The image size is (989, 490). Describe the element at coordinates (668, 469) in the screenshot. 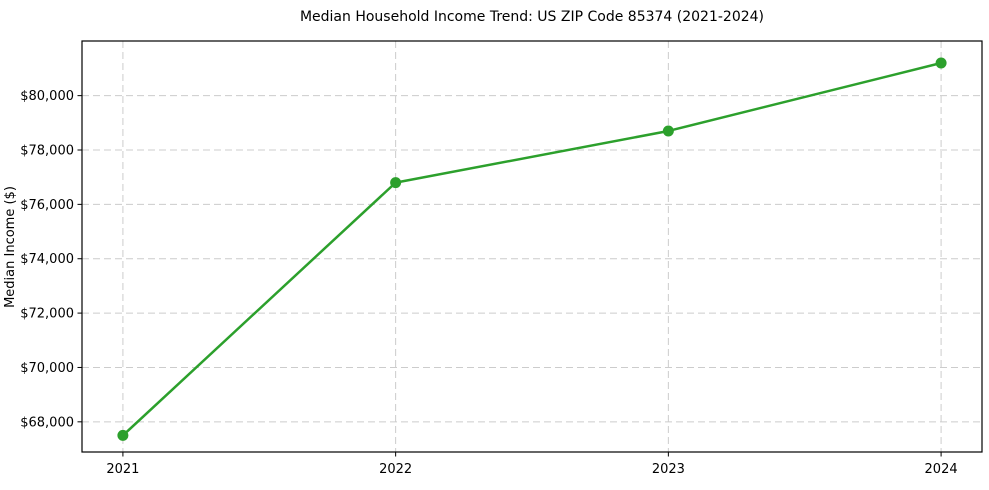

I see `x-tick-label: 2023` at that location.